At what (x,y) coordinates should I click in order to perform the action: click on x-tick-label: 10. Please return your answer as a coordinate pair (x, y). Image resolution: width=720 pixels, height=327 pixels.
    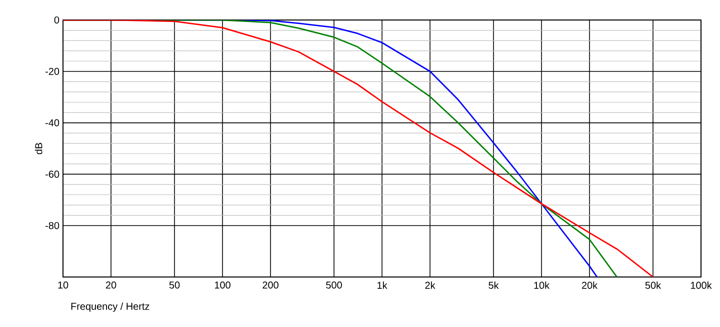
    Looking at the image, I should click on (63, 285).